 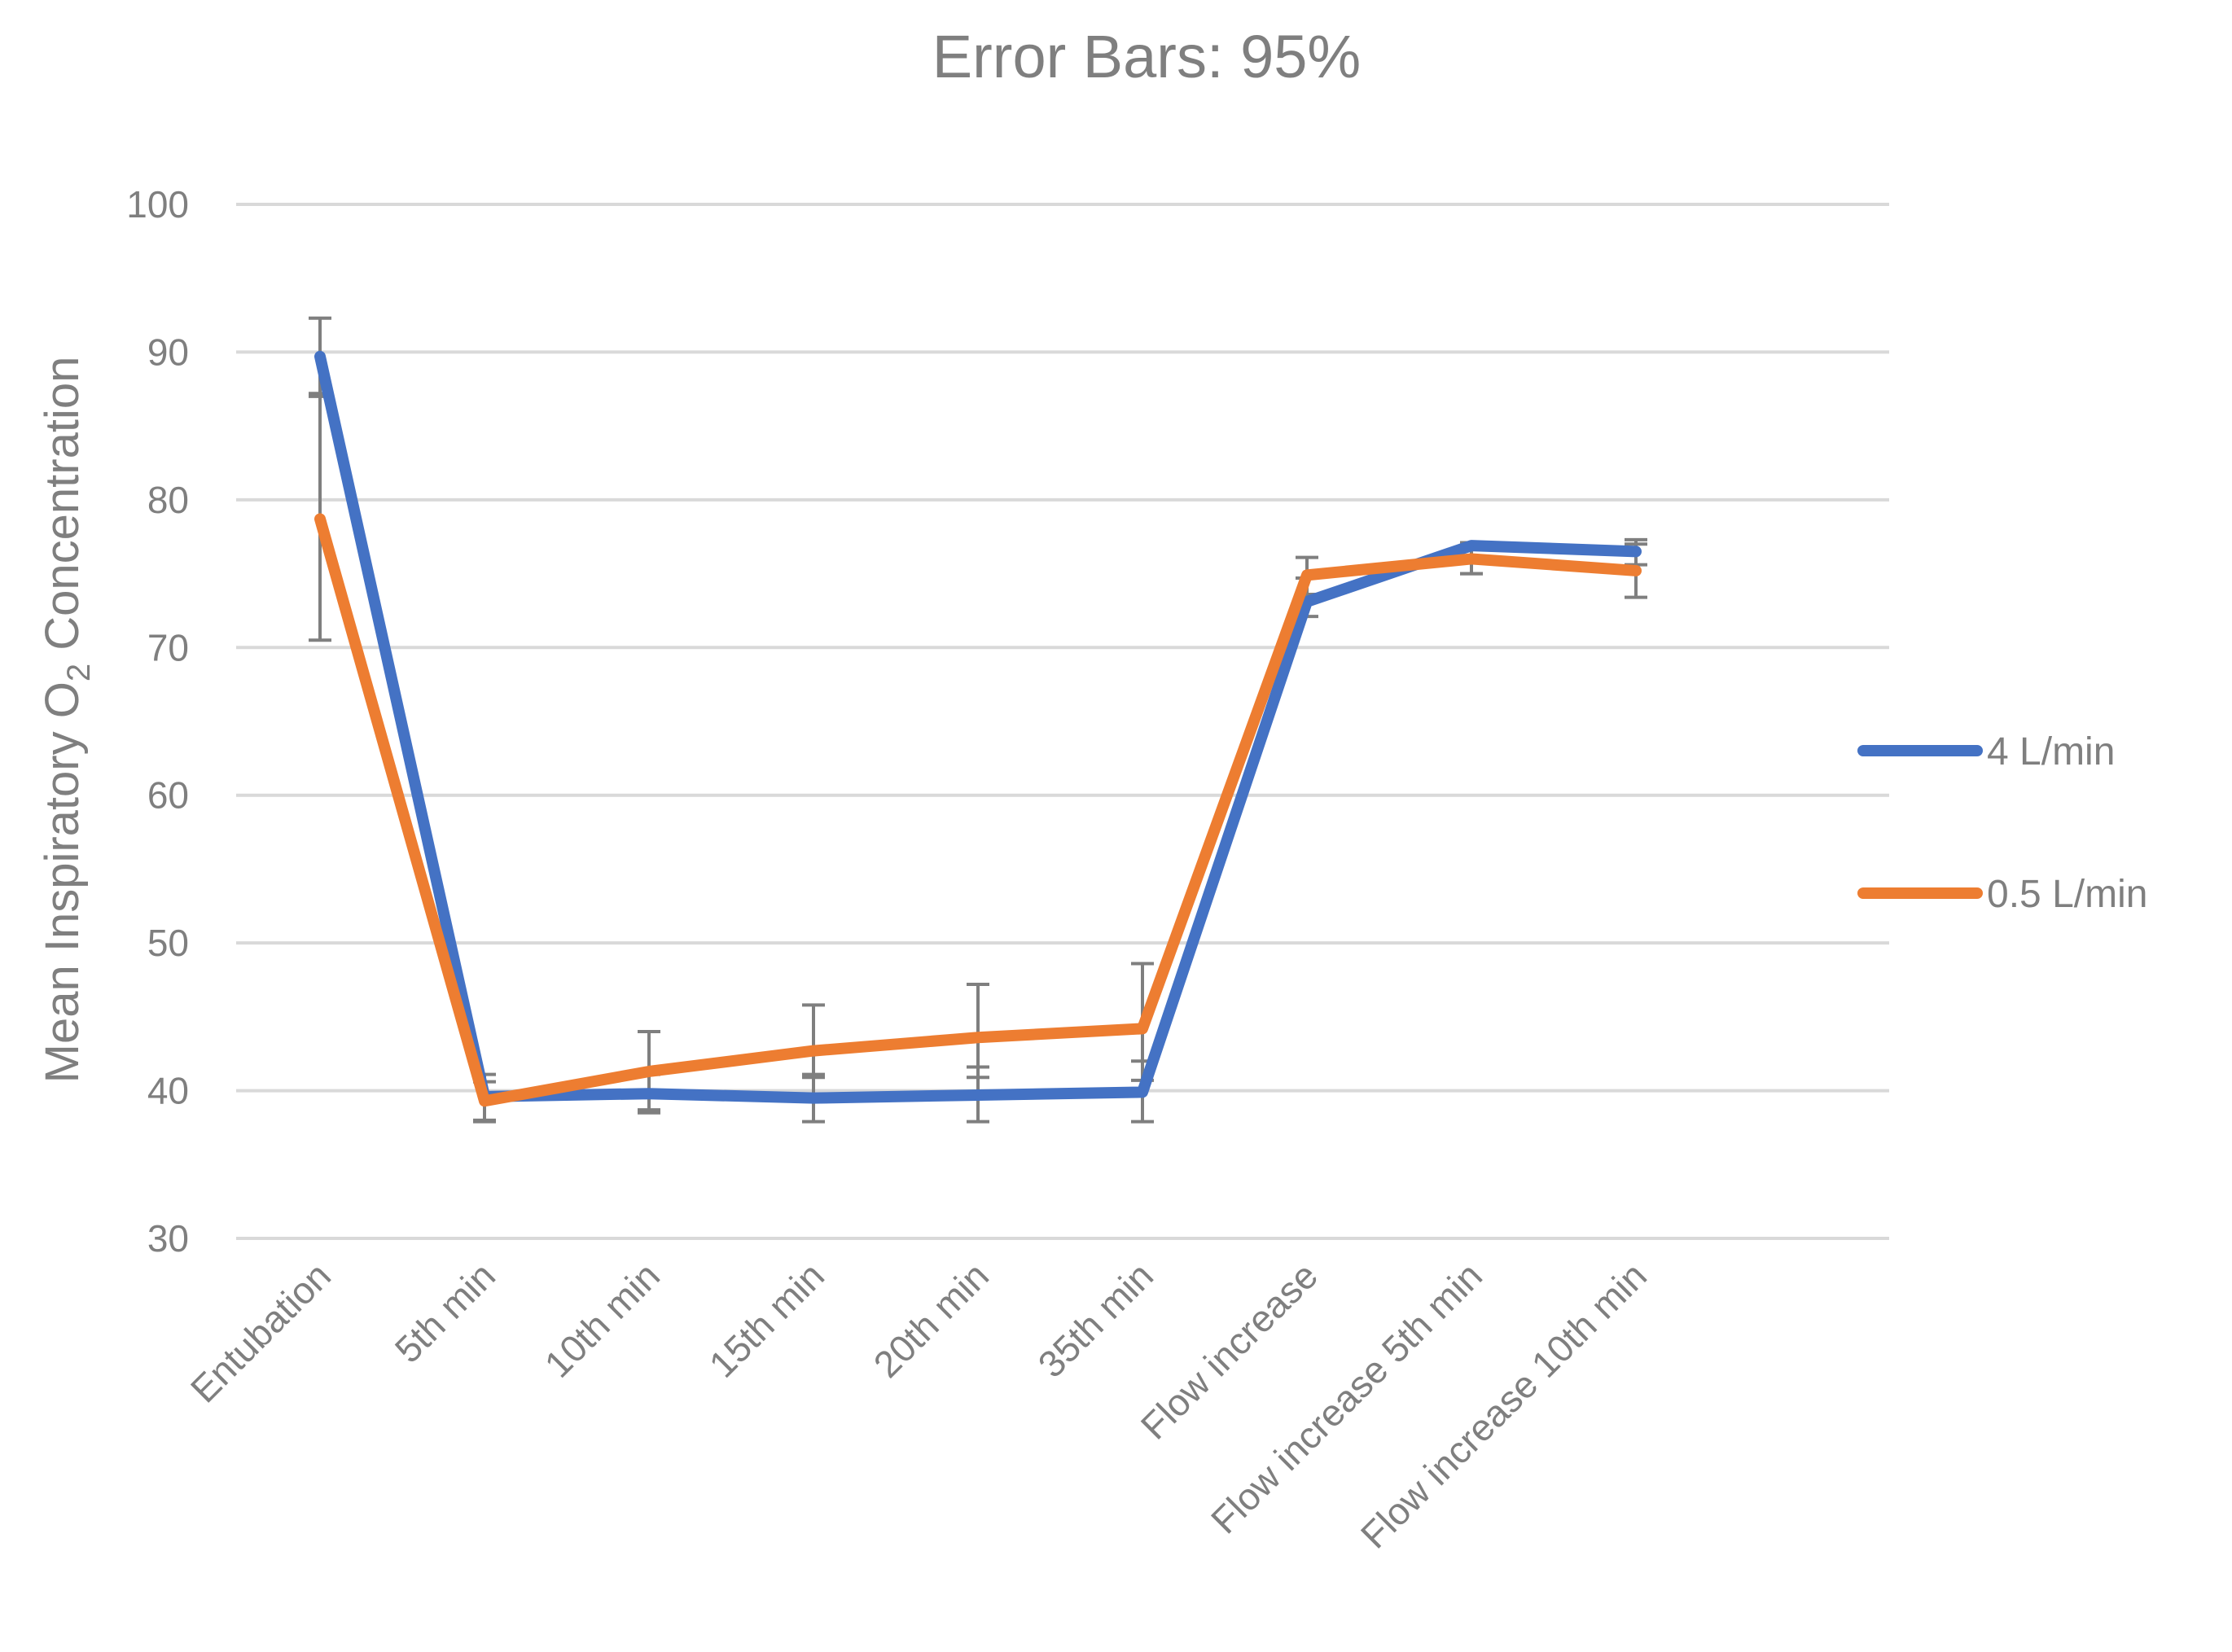 I want to click on x-tick-label: Flow increase 10th min, so click(x=1504, y=1405).